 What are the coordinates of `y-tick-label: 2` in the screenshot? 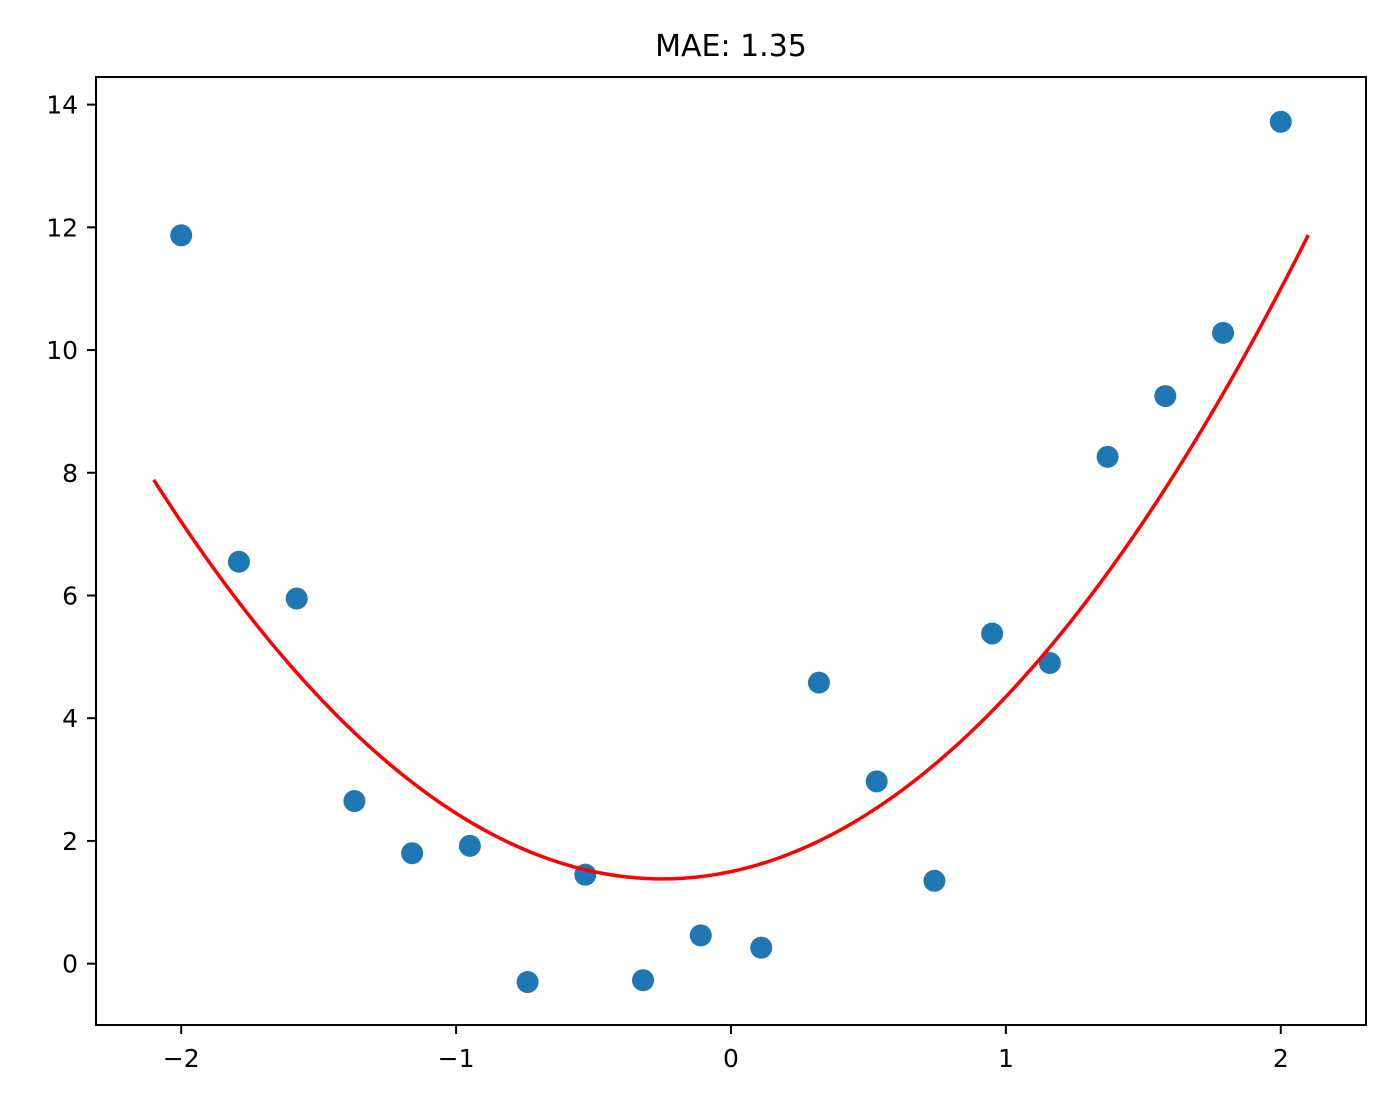 It's located at (70, 841).